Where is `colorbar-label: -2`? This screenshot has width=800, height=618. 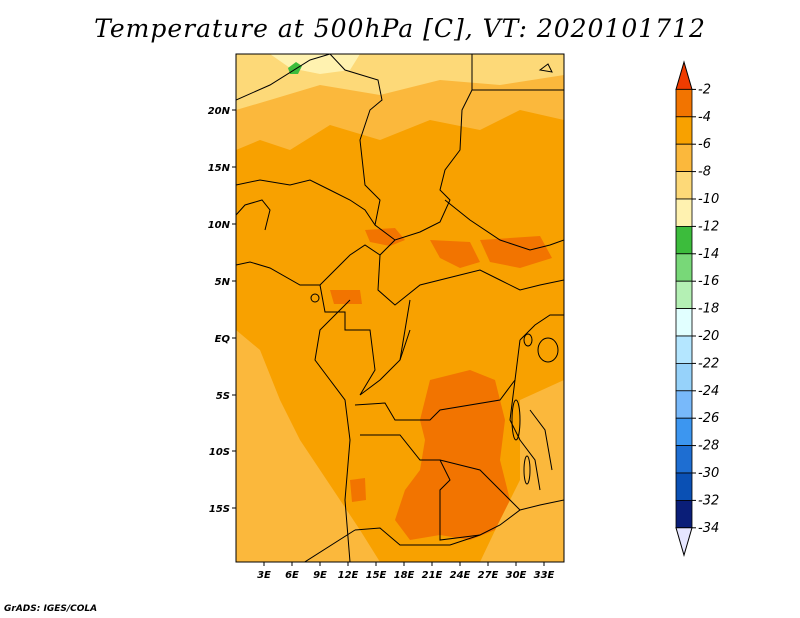
colorbar-label: -2 is located at coordinates (704, 89).